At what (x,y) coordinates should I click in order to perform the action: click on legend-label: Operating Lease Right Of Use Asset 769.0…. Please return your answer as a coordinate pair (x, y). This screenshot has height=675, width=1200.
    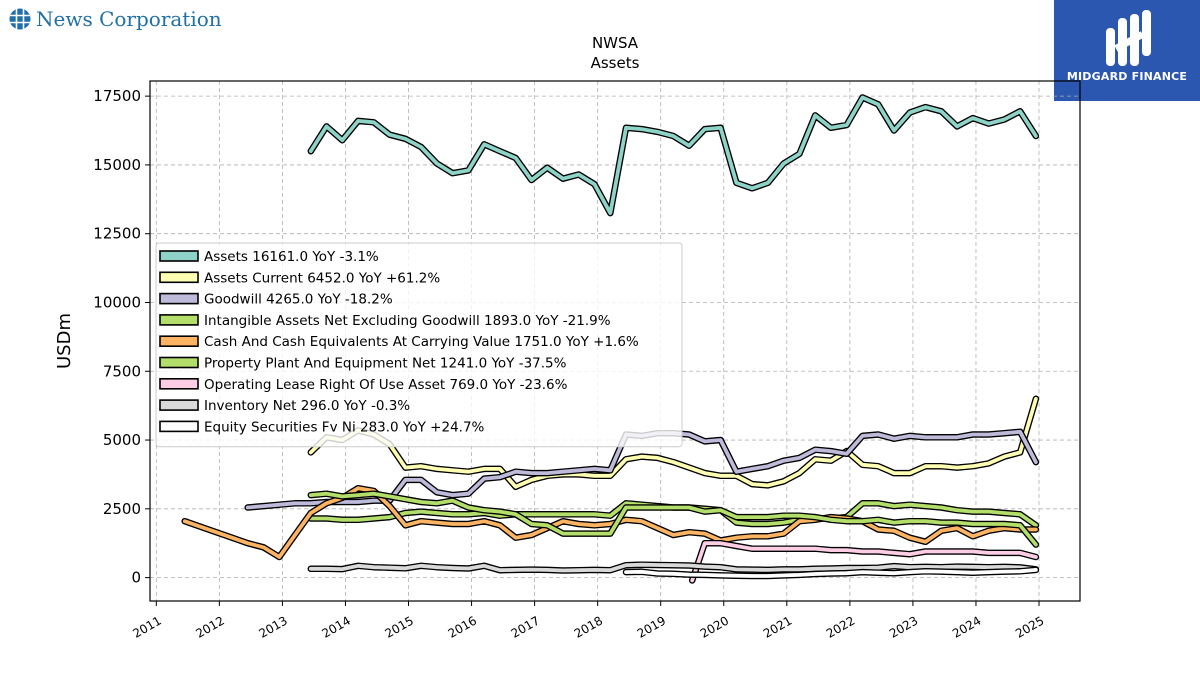
    Looking at the image, I should click on (386, 385).